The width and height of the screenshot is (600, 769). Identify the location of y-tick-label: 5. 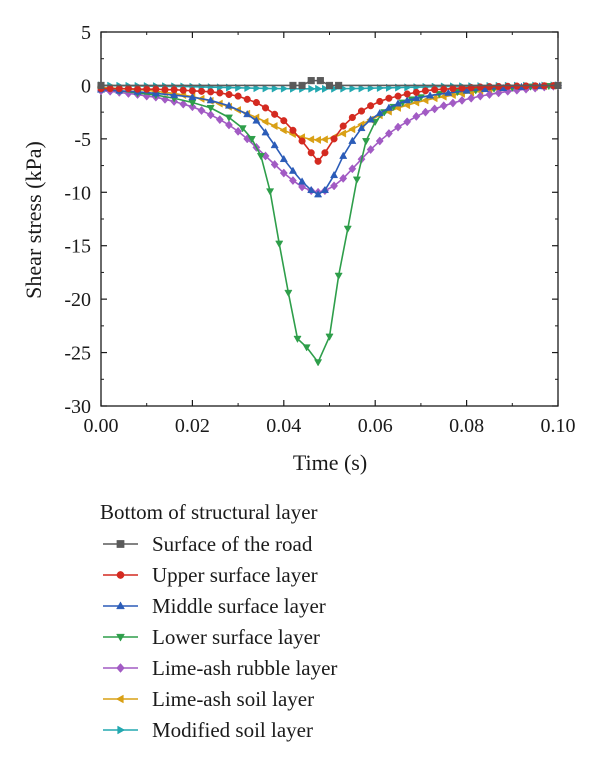
(86, 33).